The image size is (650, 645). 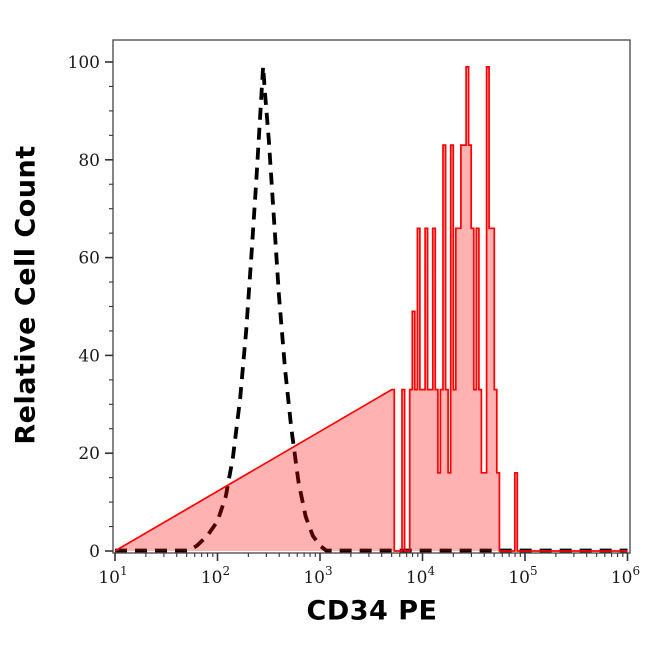 What do you see at coordinates (89, 161) in the screenshot?
I see `y-tick-label: 80` at bounding box center [89, 161].